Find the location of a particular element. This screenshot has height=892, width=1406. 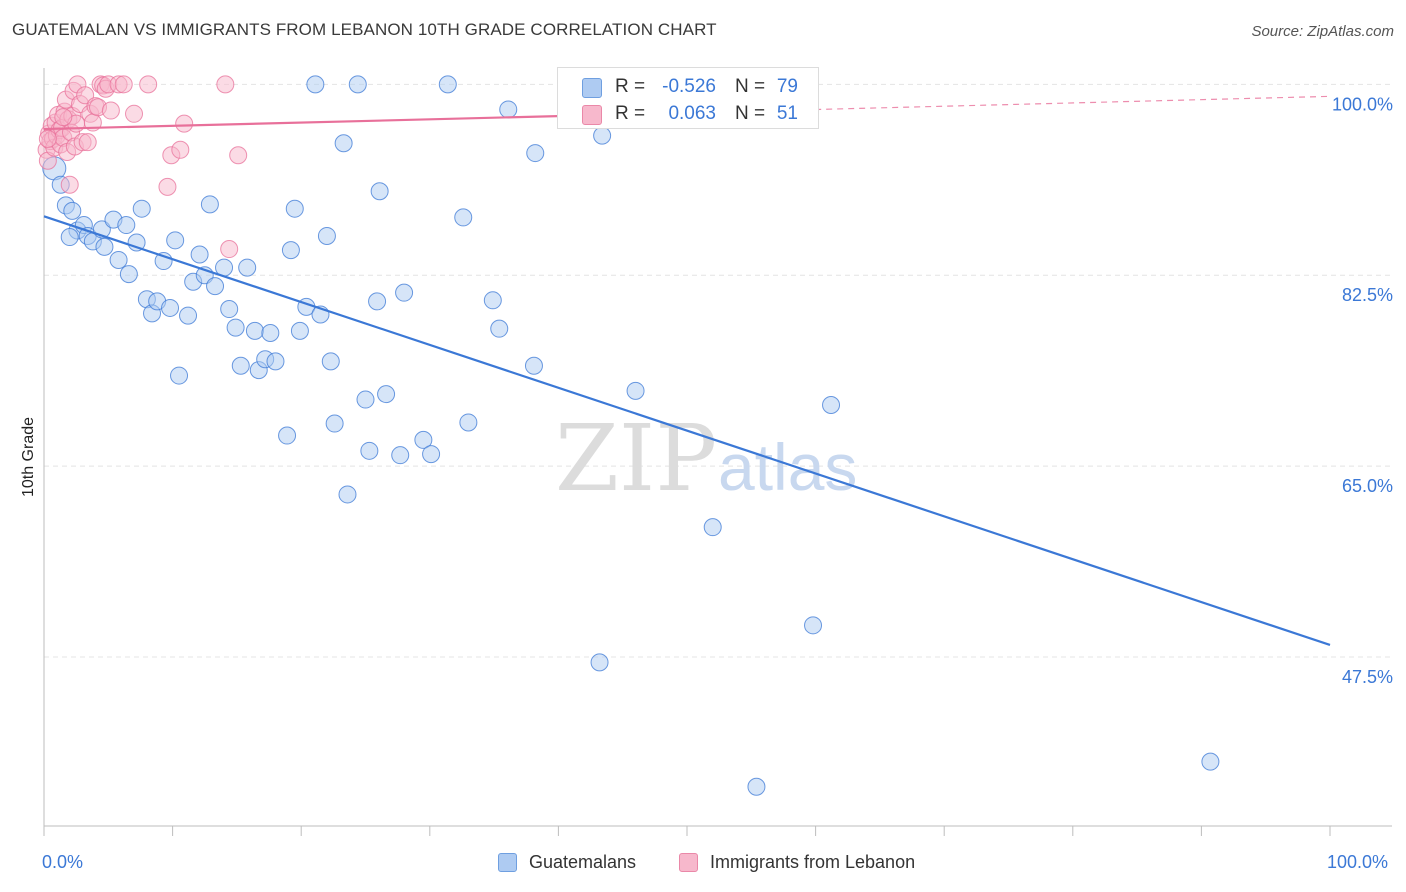

stats-legend: R = -0.526 N = 79 R = 0.063 N = 51 is located at coordinates (688, 98).